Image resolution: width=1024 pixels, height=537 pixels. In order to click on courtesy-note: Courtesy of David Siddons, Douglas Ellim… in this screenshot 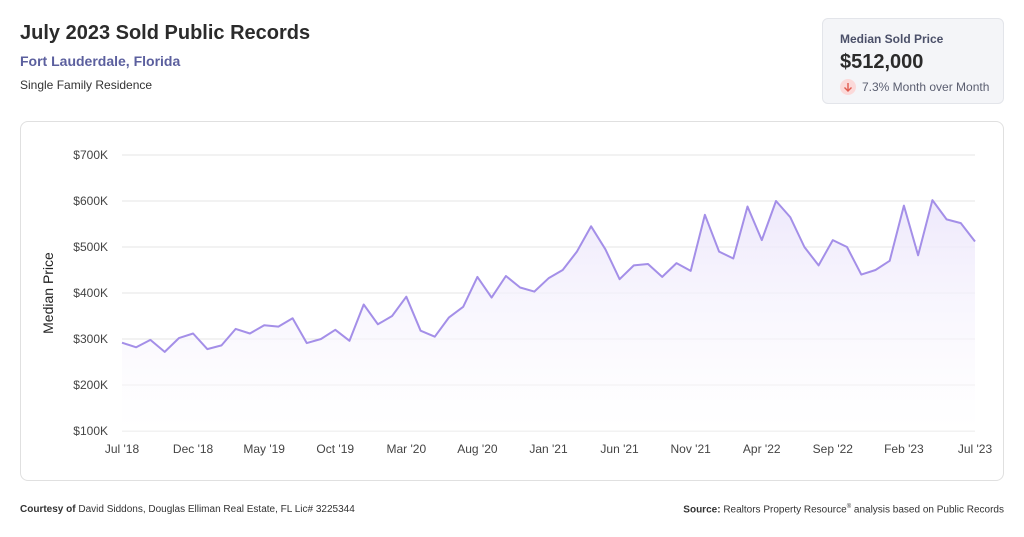, I will do `click(187, 509)`.